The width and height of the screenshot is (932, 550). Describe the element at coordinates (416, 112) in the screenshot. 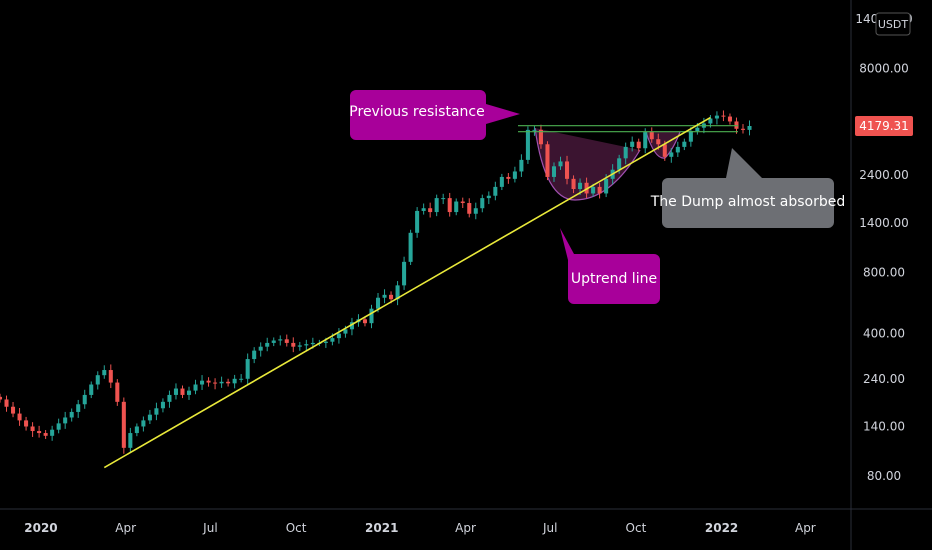

I see `callout-previous-resistance-label: Previous resistance` at that location.